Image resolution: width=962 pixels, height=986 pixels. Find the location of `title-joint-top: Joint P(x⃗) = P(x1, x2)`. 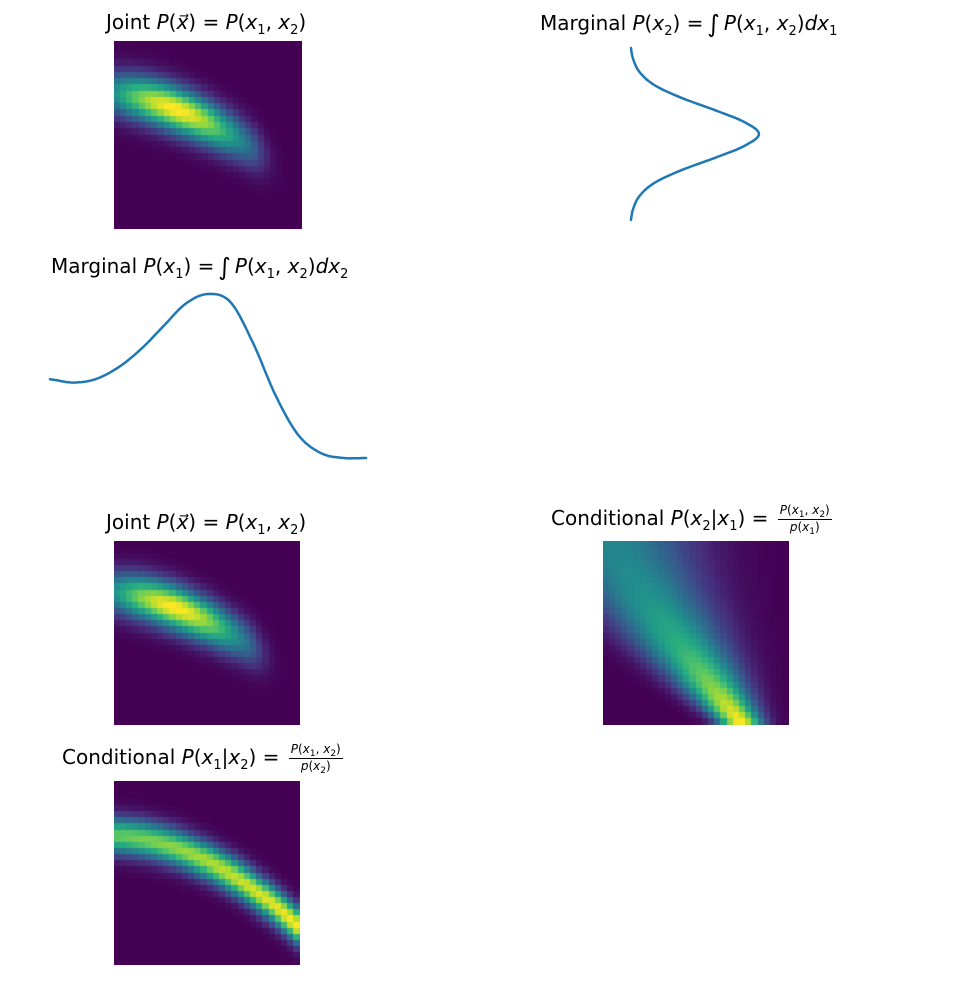

title-joint-top: Joint P(x⃗) = P(x1, x2) is located at coordinates (206, 24).